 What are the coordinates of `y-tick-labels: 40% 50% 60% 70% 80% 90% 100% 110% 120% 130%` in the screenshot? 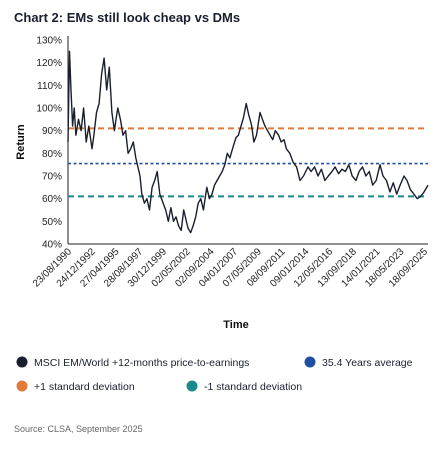 It's located at (49, 143).